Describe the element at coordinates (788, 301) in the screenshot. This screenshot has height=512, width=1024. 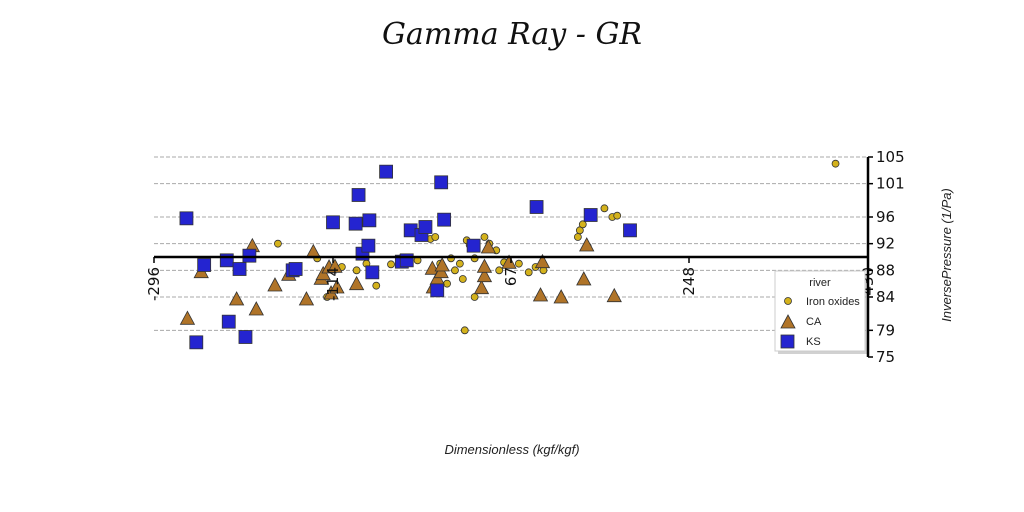
I see `legend-marker-iron-oxides` at that location.